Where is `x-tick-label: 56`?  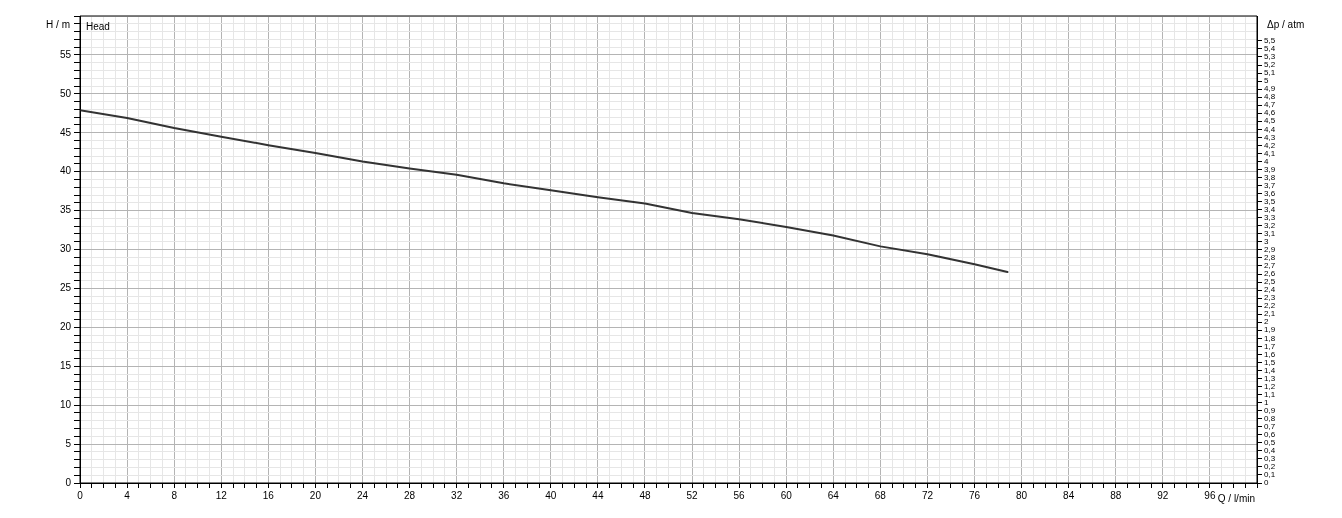
x-tick-label: 56 is located at coordinates (739, 495).